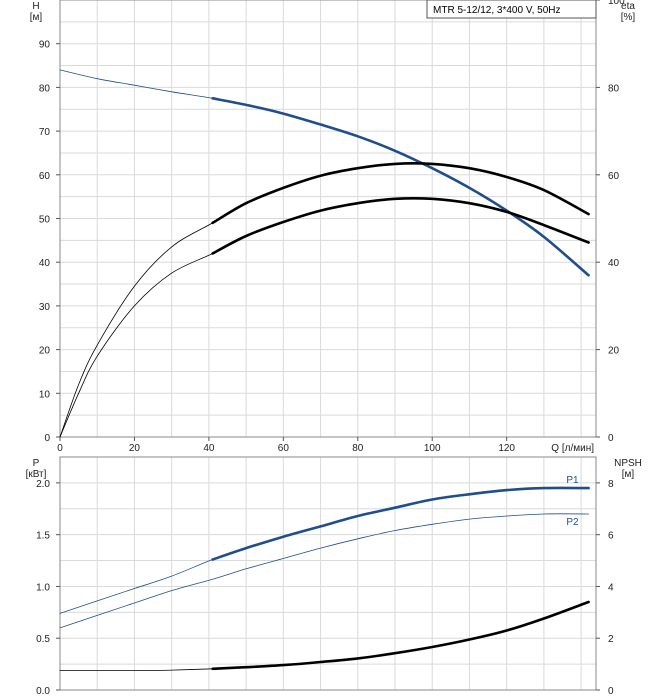 Image resolution: width=658 pixels, height=700 pixels. I want to click on y-right-axis-title: eta, so click(628, 6).